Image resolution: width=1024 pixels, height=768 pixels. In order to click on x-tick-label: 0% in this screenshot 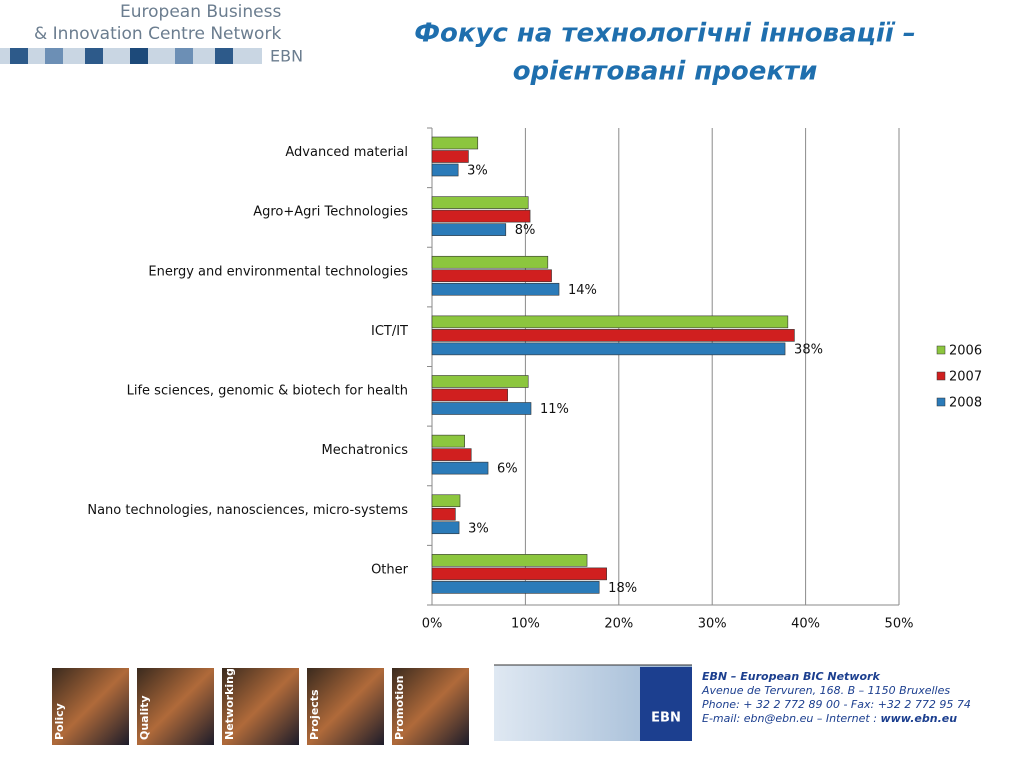, I will do `click(432, 624)`.